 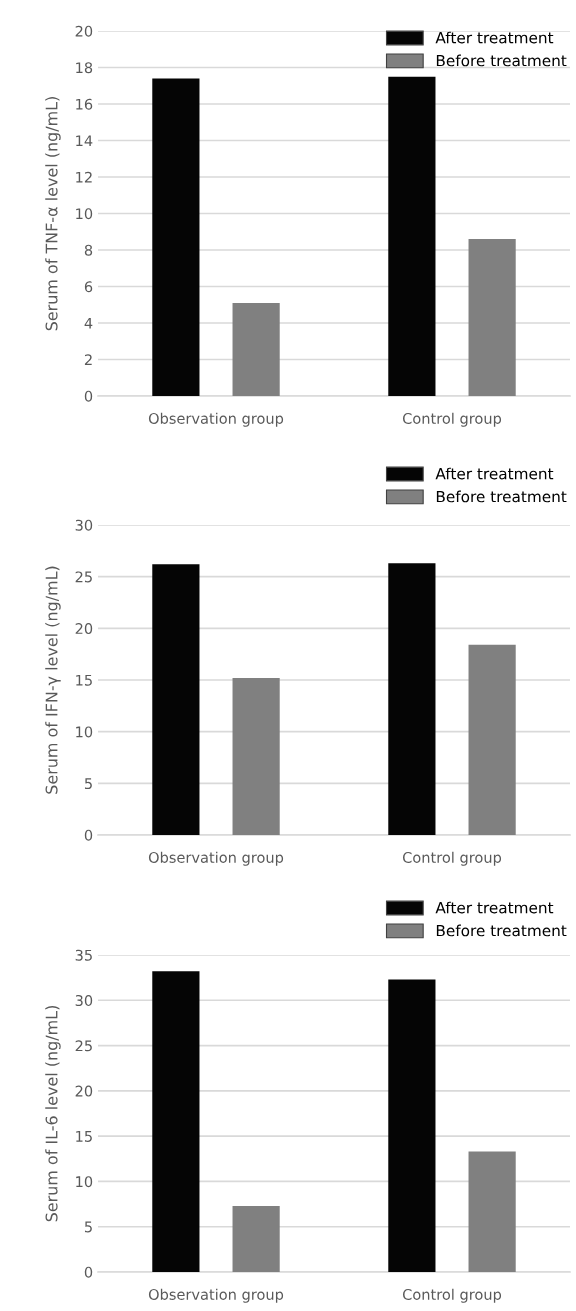 What do you see at coordinates (84, 141) in the screenshot?
I see `y-tick-label: 14` at bounding box center [84, 141].